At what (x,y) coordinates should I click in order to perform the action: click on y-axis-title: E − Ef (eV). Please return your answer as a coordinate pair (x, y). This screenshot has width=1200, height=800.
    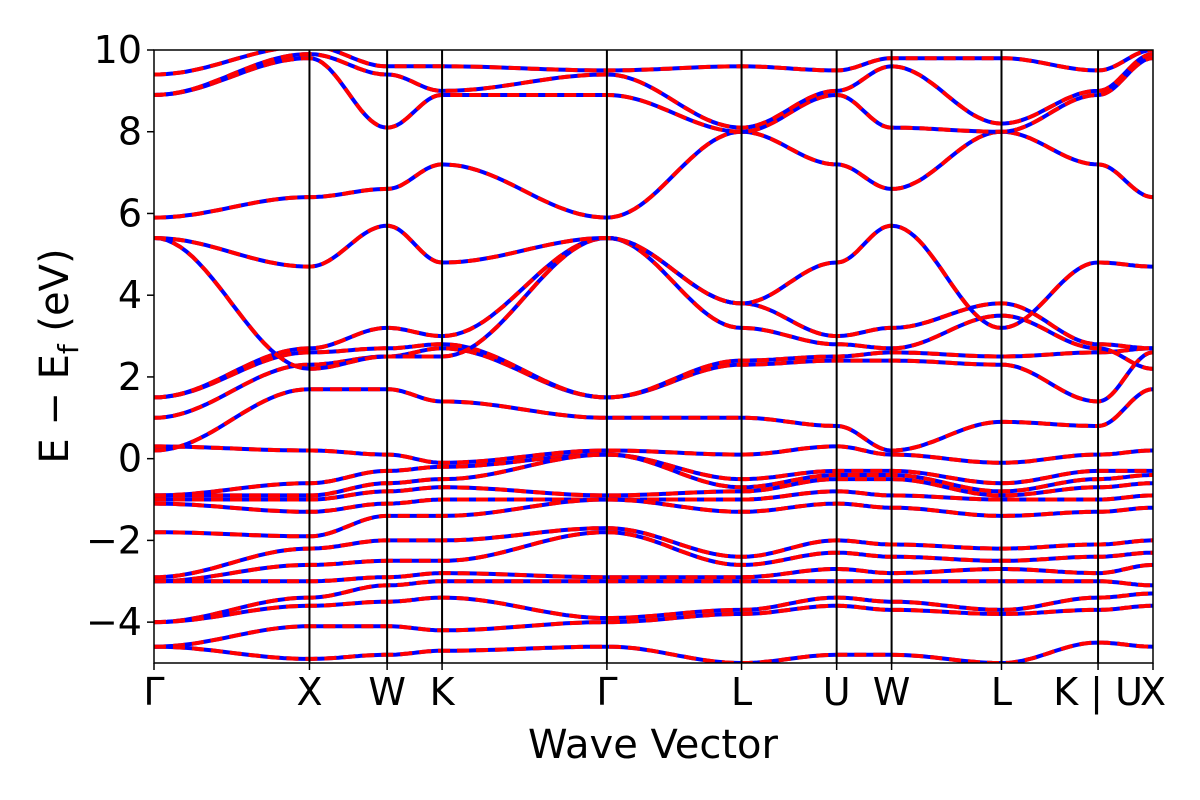
    Looking at the image, I should click on (58, 355).